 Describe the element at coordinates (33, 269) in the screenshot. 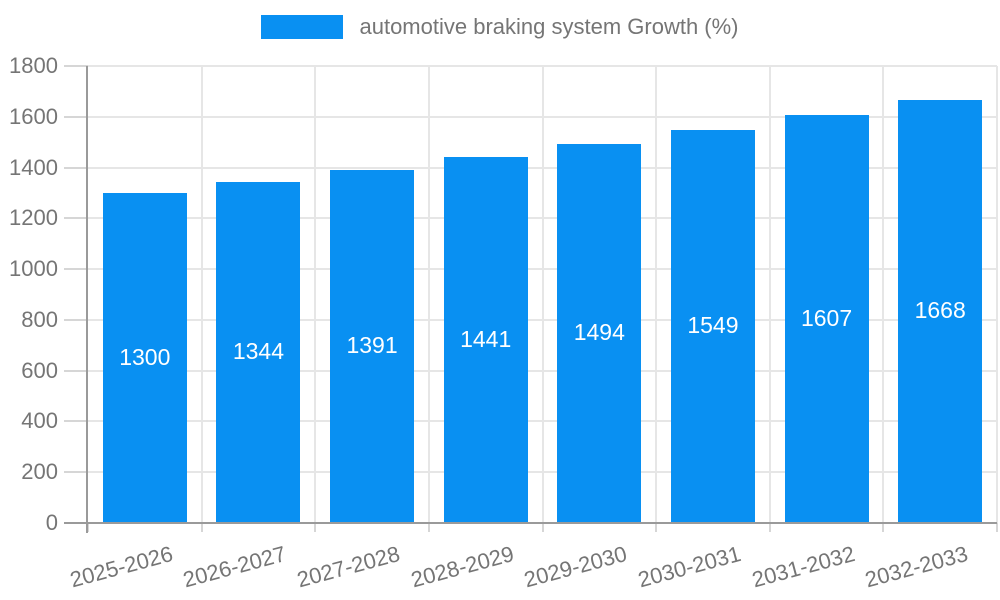

I see `y-tick-label: 1000` at that location.